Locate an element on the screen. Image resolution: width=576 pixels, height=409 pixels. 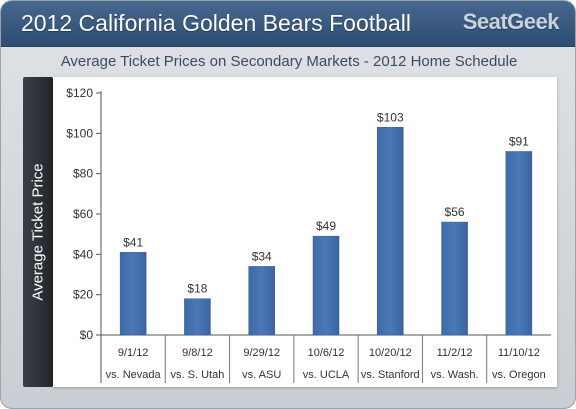
x-tick-opponent-label: vs. S. Utah is located at coordinates (198, 375).